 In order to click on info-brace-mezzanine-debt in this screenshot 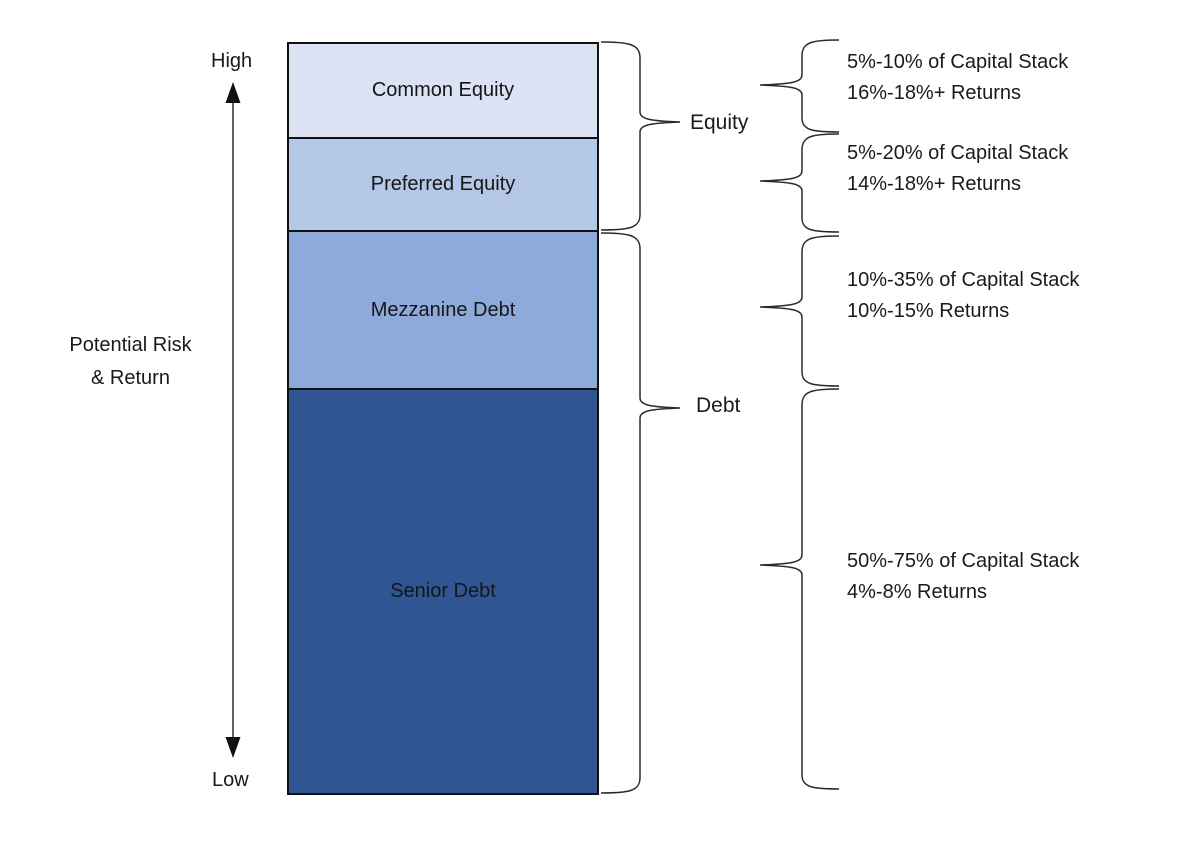, I will do `click(799, 311)`.